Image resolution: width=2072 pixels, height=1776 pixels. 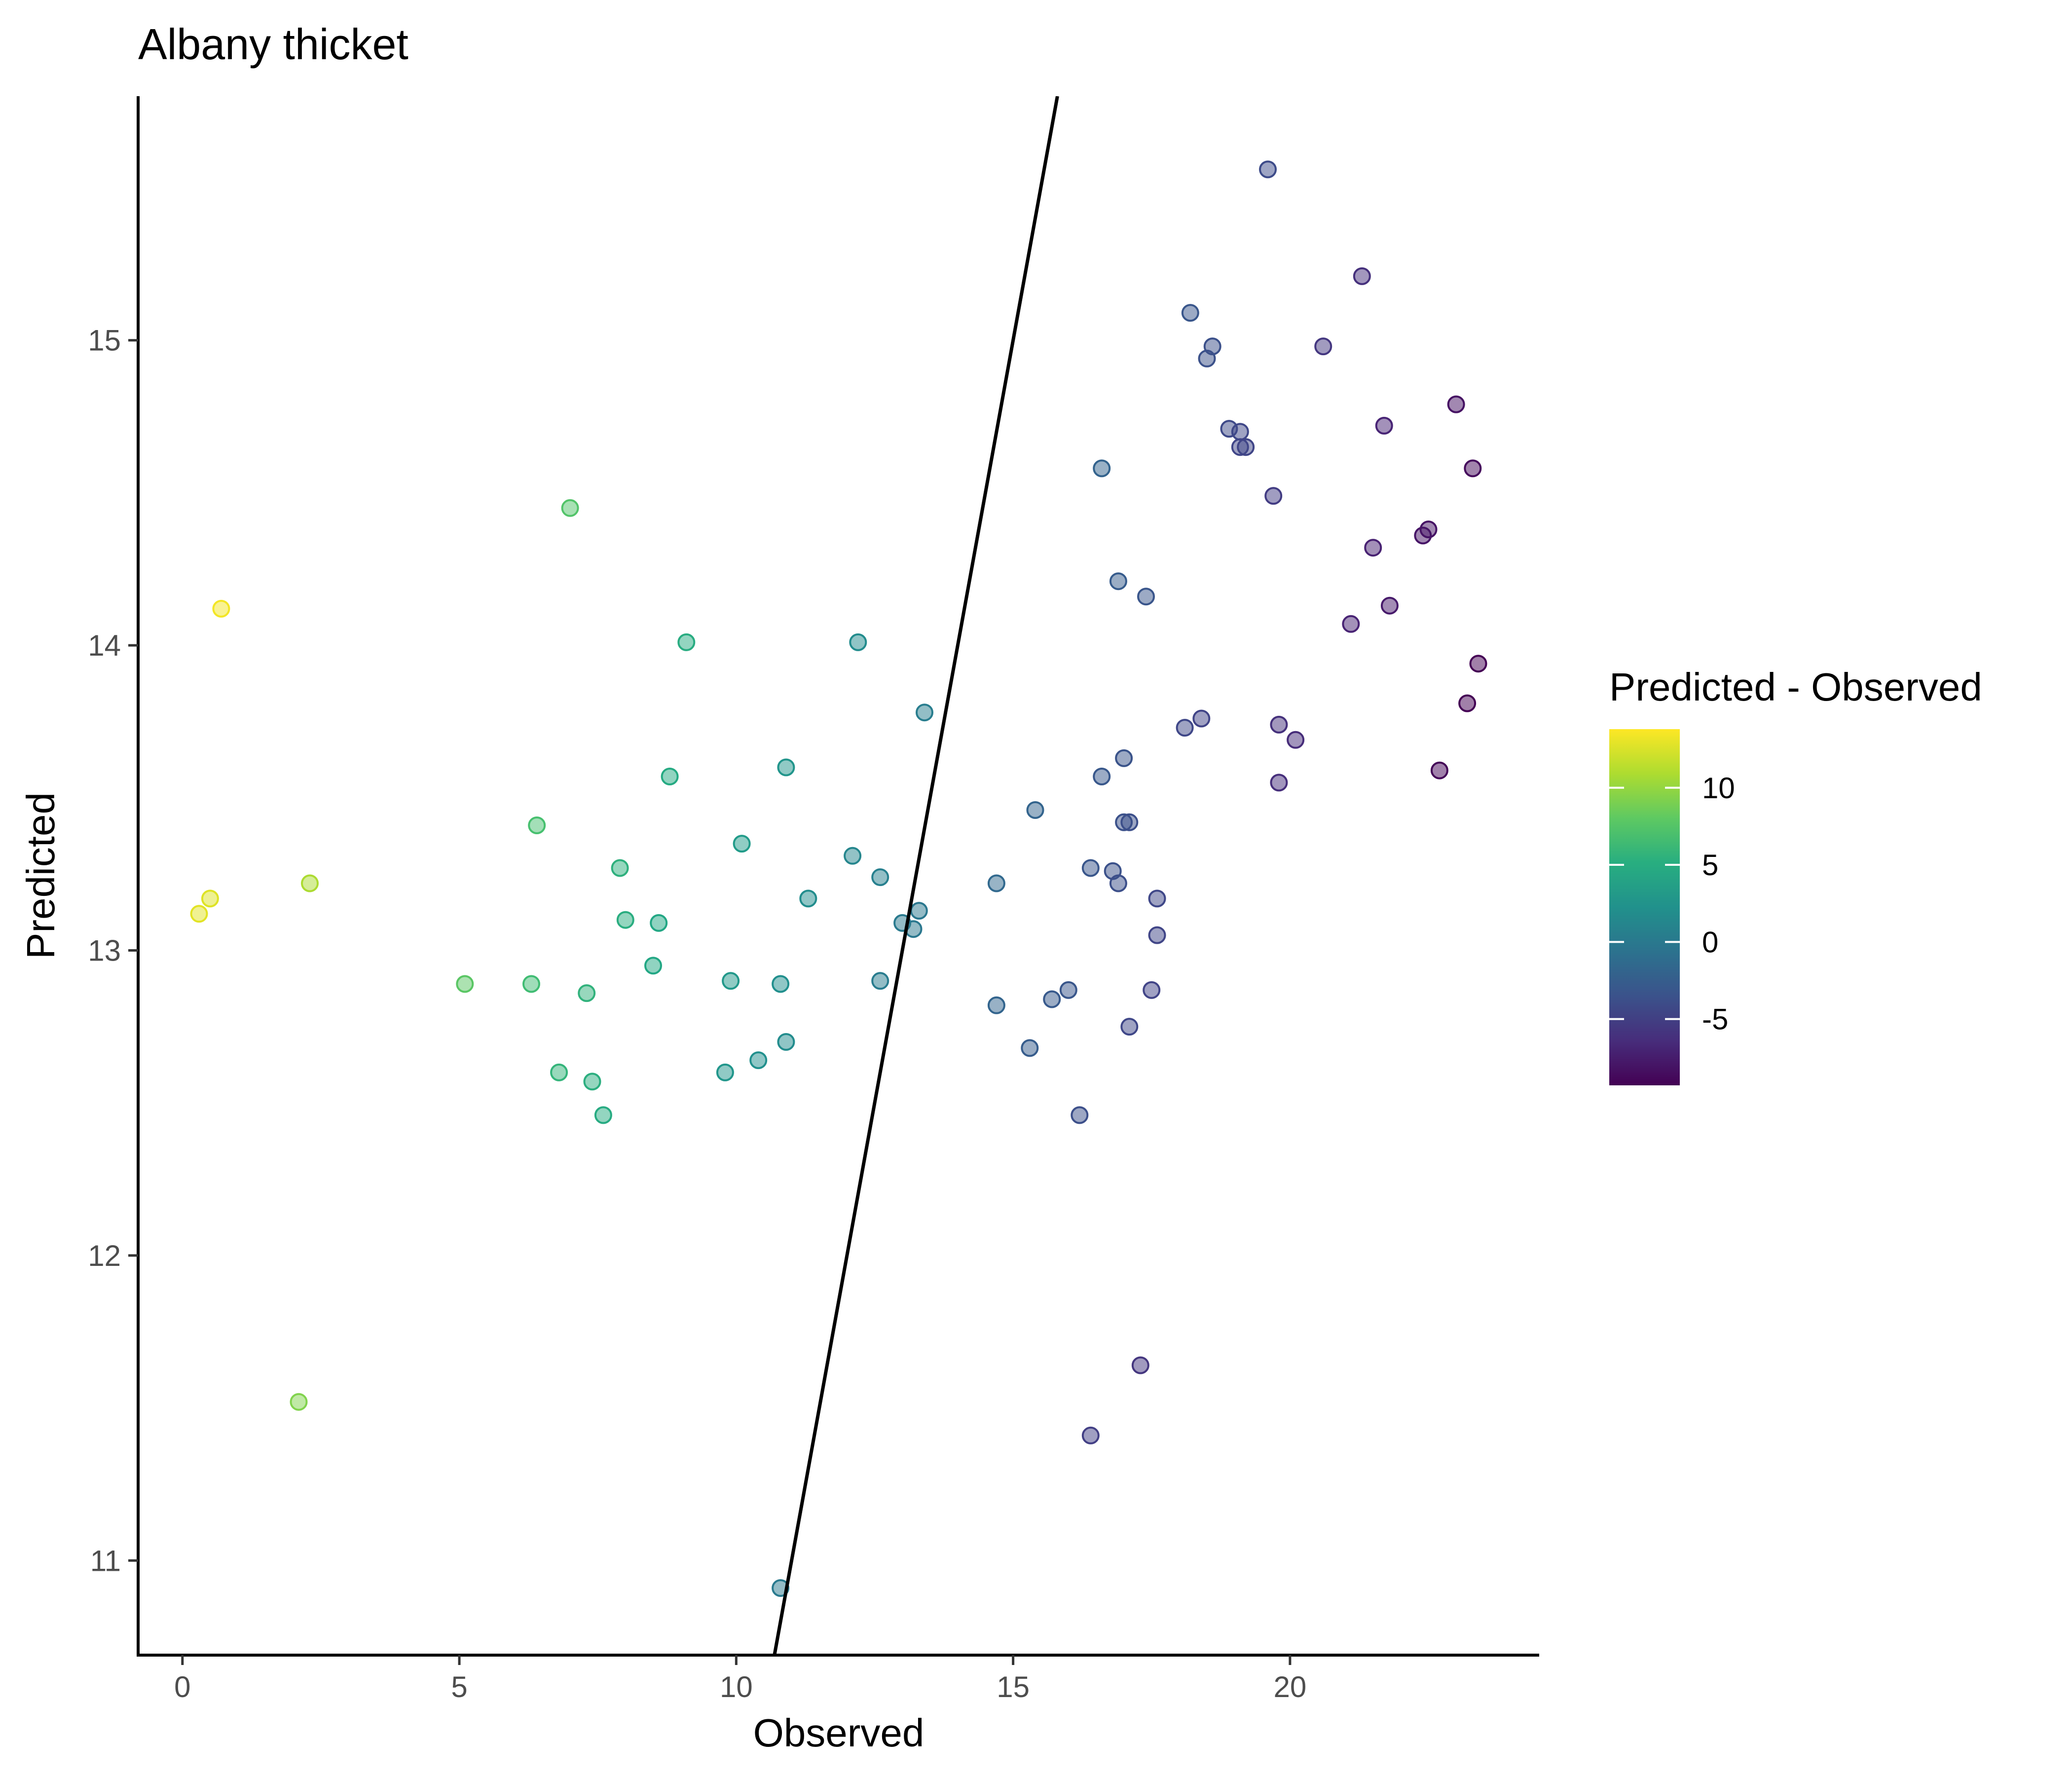 I want to click on x-axis-title: Observed, so click(x=839, y=1733).